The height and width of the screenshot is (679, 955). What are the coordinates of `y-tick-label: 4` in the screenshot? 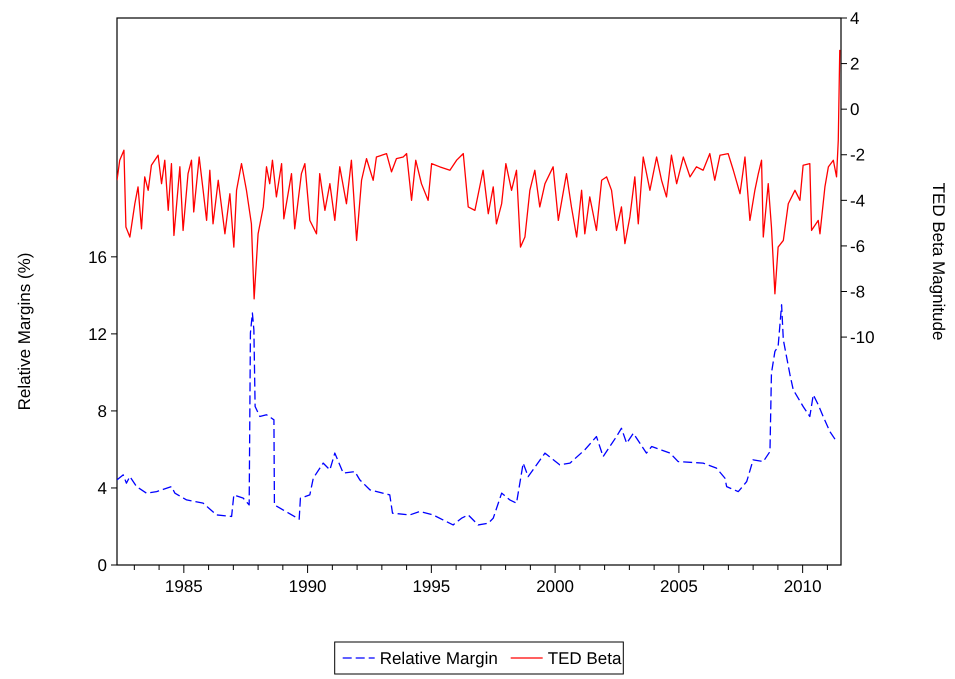 It's located at (102, 488).